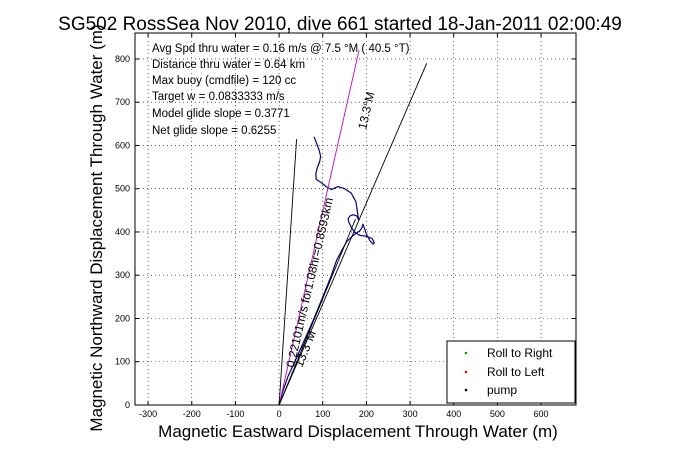 The height and width of the screenshot is (454, 681). I want to click on glide-line-series, so click(317, 312).